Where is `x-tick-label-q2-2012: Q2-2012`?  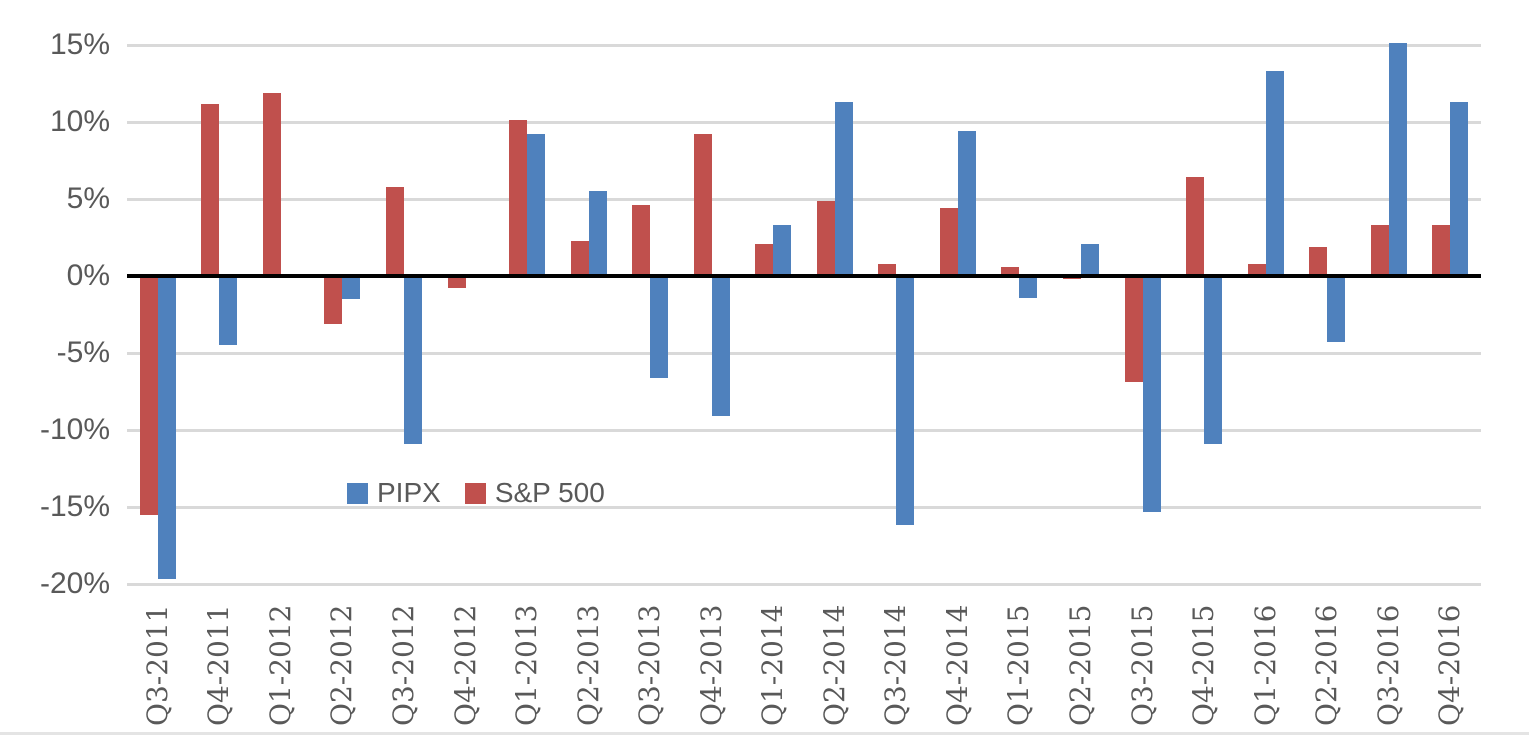
x-tick-label-q2-2012: Q2-2012 is located at coordinates (341, 665).